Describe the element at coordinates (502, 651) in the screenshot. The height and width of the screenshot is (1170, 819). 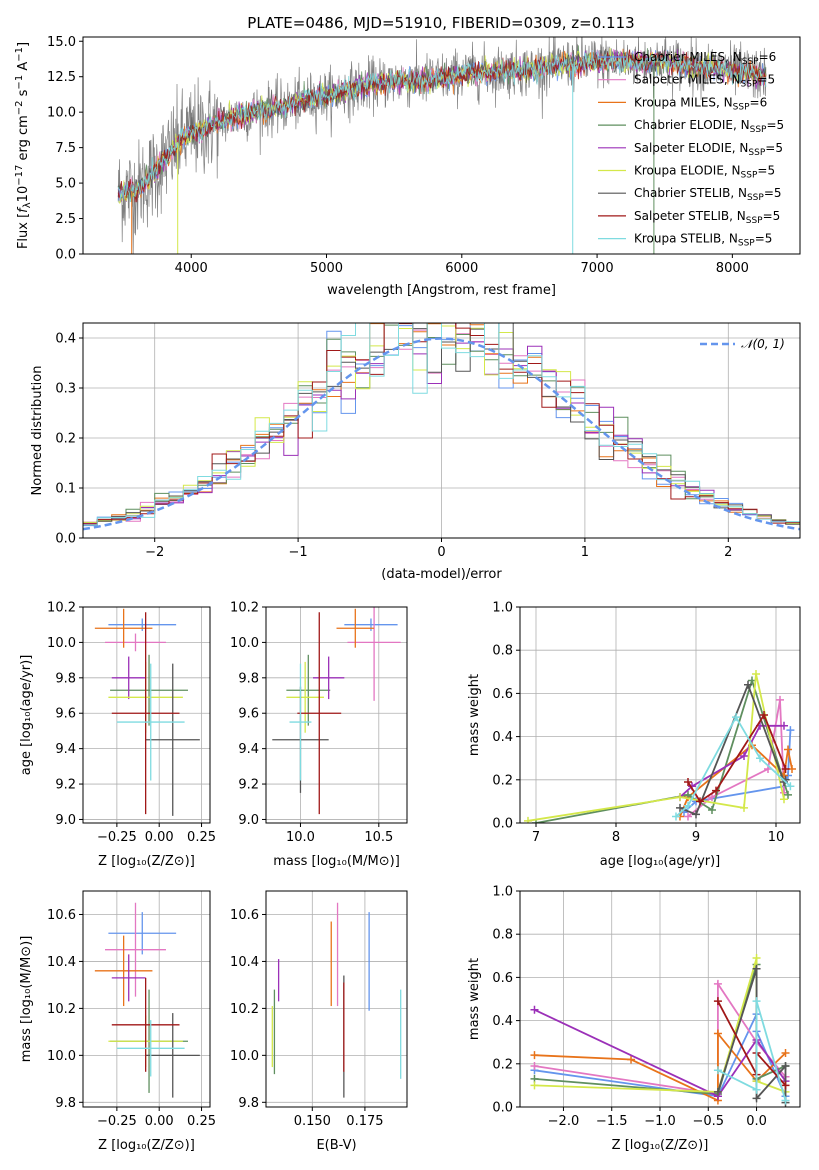
I see `weight_vs_age-ytick-label: 0.8` at that location.